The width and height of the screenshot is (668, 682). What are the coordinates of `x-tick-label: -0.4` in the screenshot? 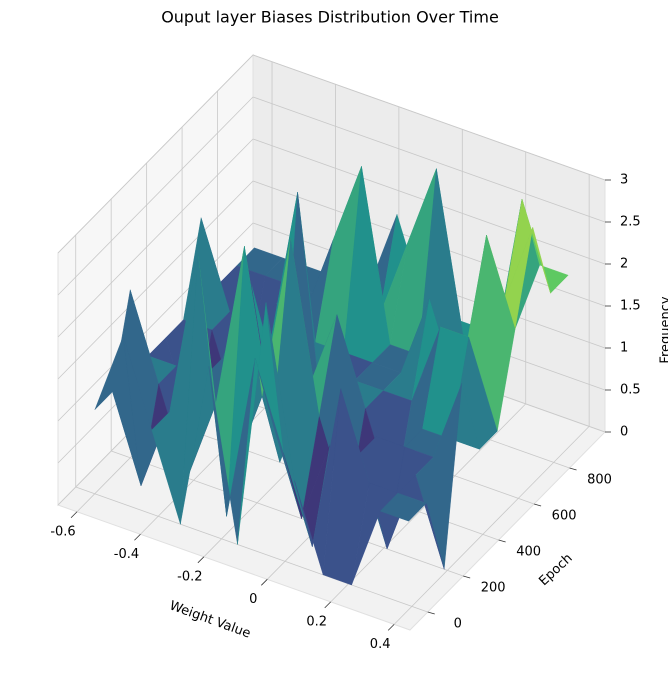 It's located at (126, 554).